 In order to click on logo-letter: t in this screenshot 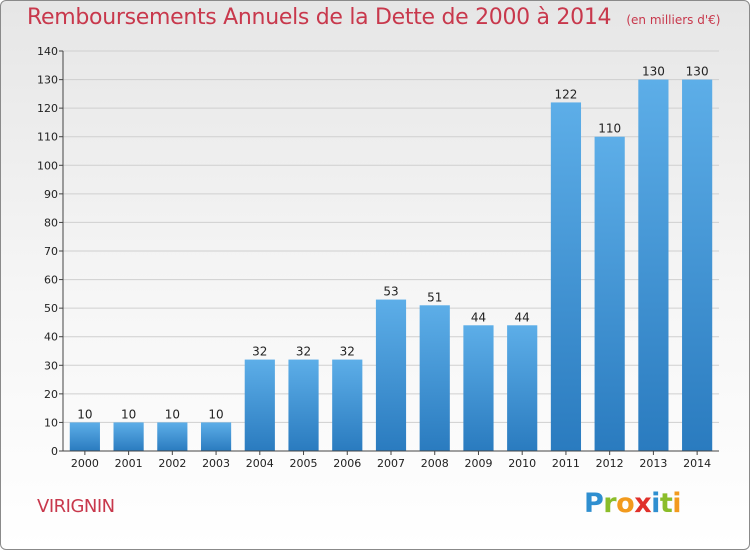, I will do `click(666, 503)`.